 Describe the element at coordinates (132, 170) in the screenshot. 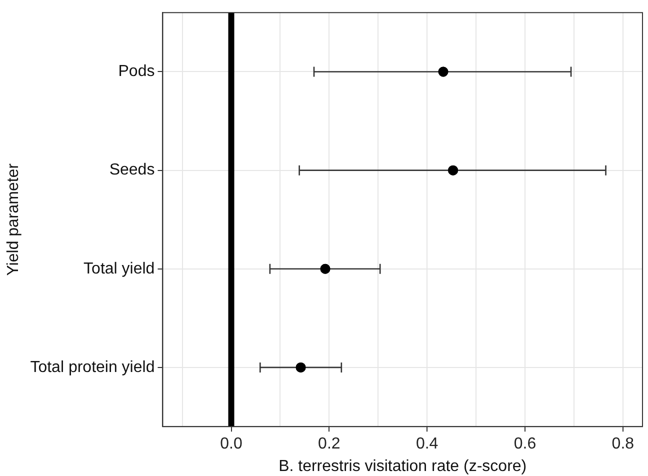

I see `y-tick-label: Seeds` at that location.